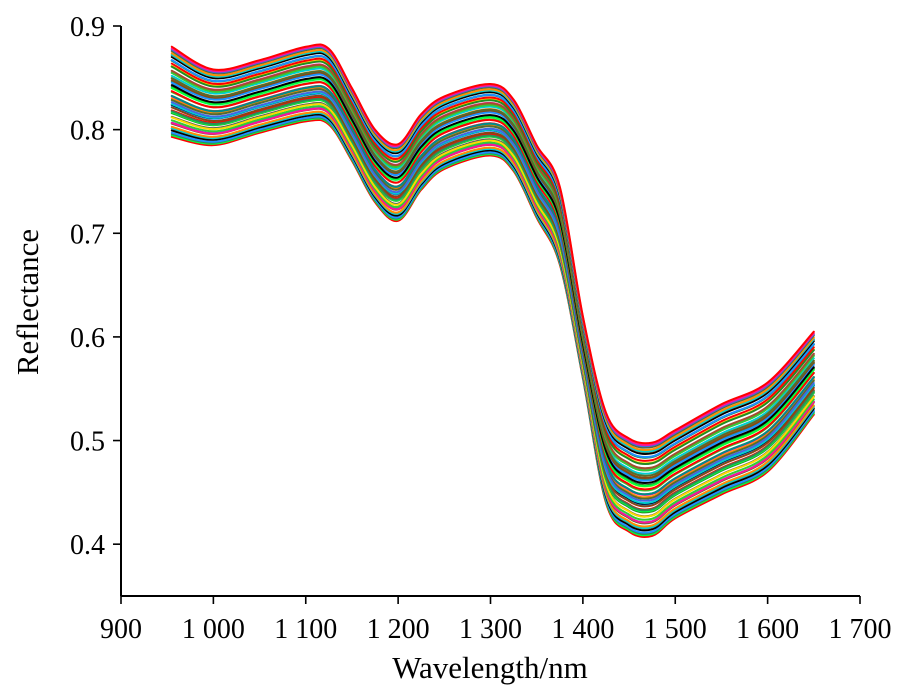 The width and height of the screenshot is (900, 691). Describe the element at coordinates (213, 629) in the screenshot. I see `x-tick-label: 1 000` at that location.